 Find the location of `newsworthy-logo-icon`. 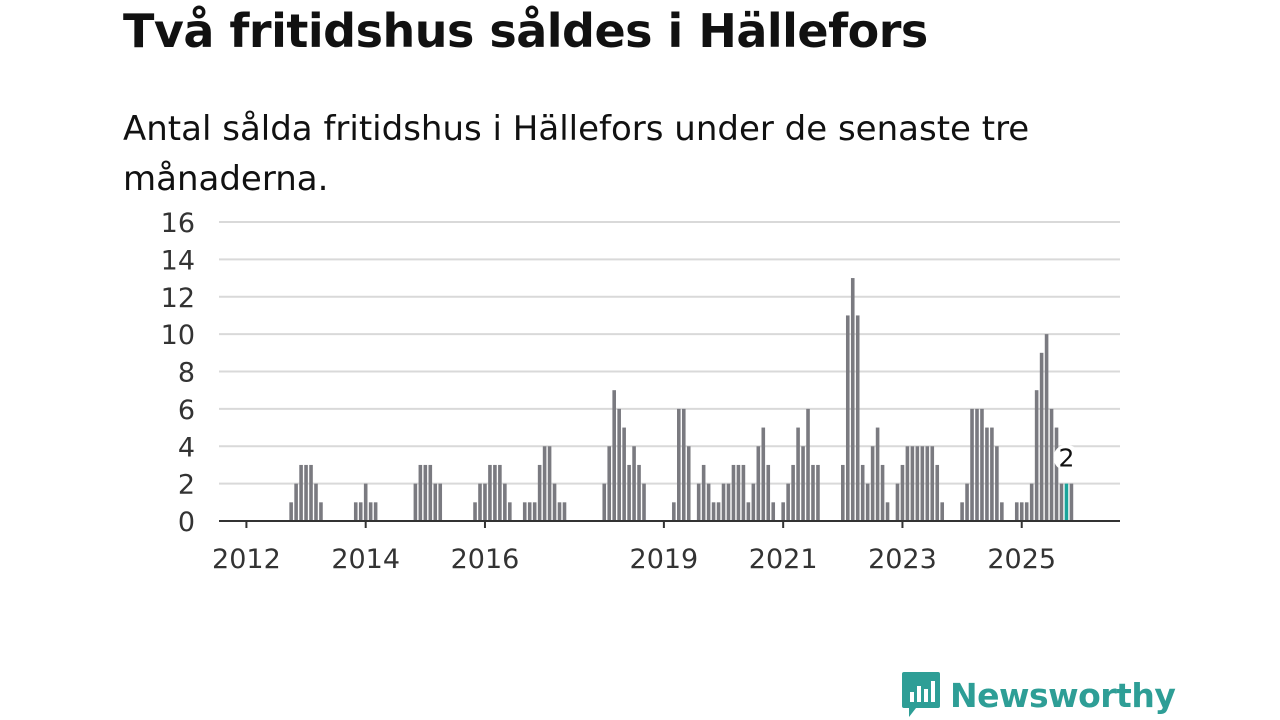

newsworthy-logo-icon is located at coordinates (921, 694).